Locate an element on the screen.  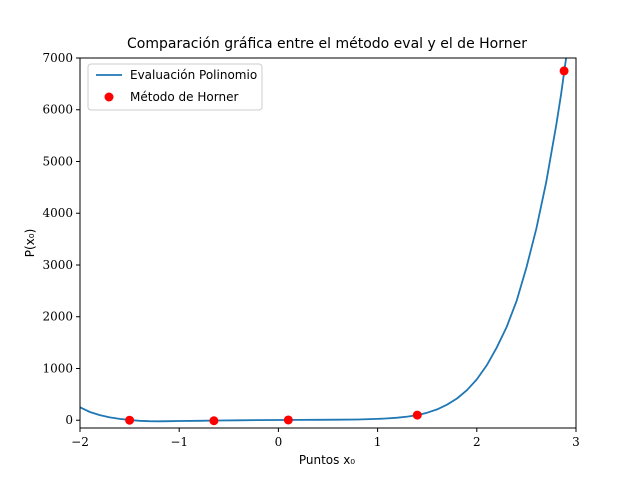
y-tick-label: 1000 is located at coordinates (57, 368).